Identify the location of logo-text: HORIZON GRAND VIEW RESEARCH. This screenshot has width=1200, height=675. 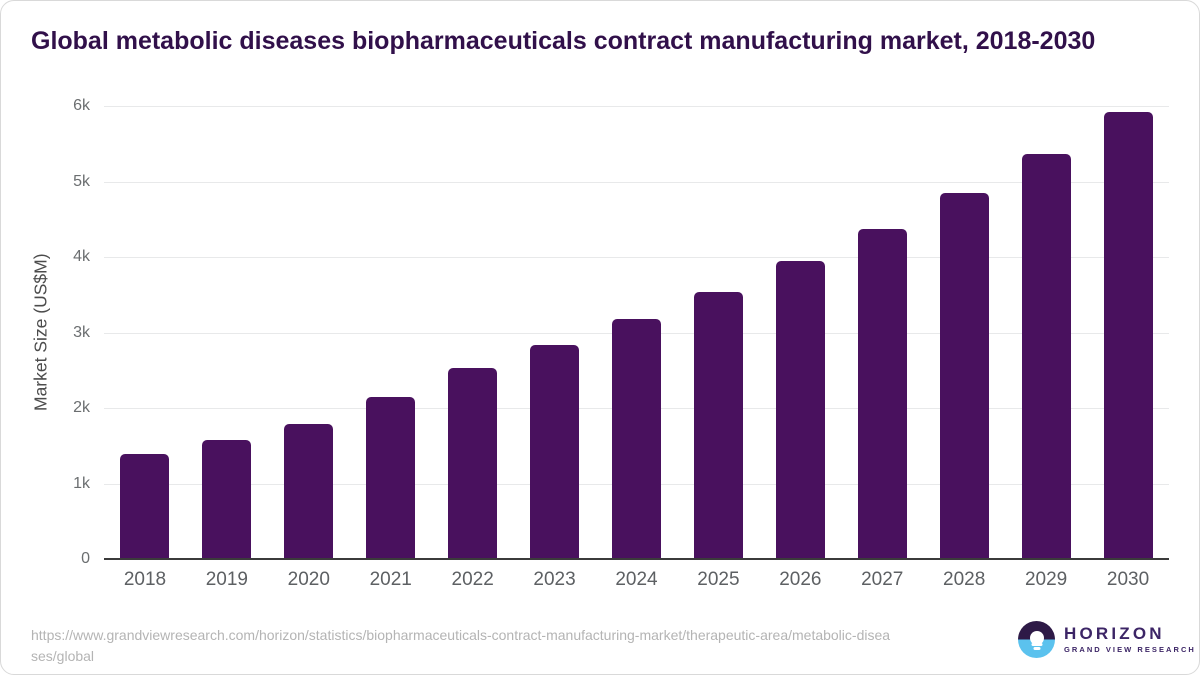
(1130, 639).